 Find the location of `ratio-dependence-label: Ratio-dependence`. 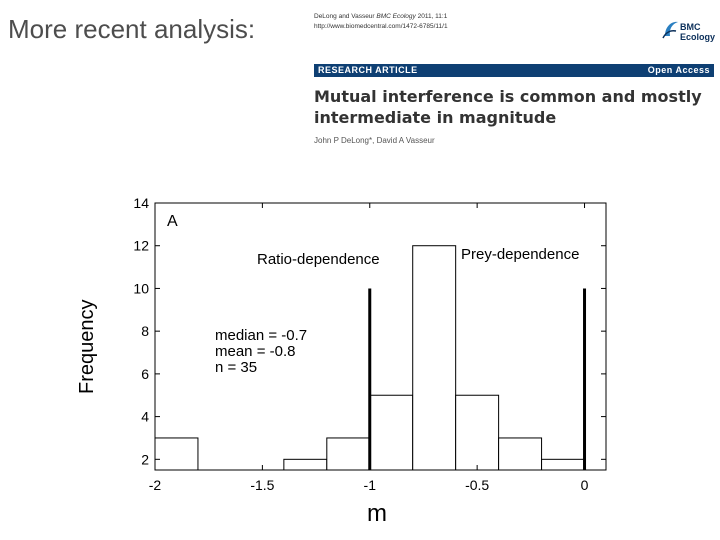

ratio-dependence-label: Ratio-dependence is located at coordinates (318, 259).